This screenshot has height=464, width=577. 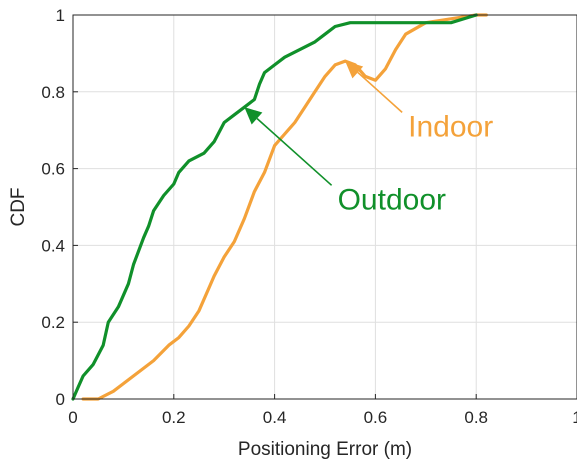 What do you see at coordinates (392, 199) in the screenshot?
I see `annotation-label-outdoor: Outdoor` at bounding box center [392, 199].